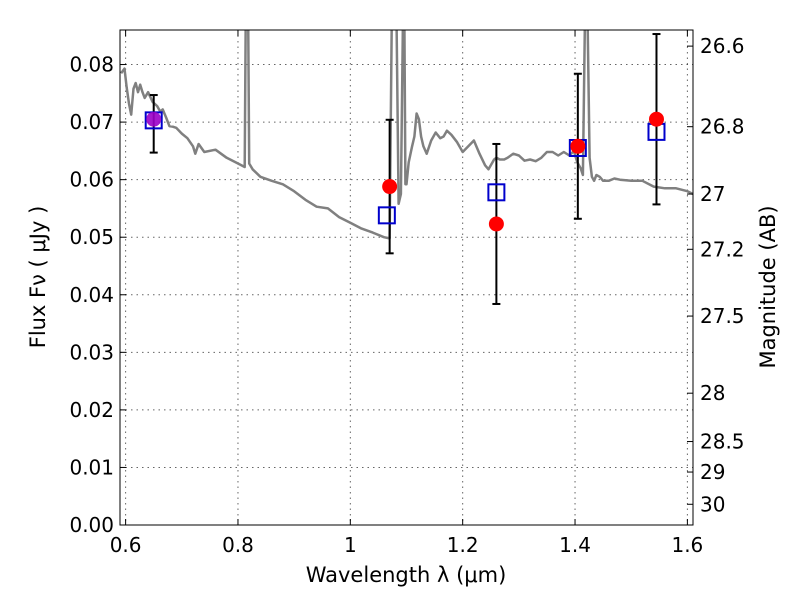 This screenshot has height=600, width=800. I want to click on y-tick-label: 0.01, so click(91, 467).